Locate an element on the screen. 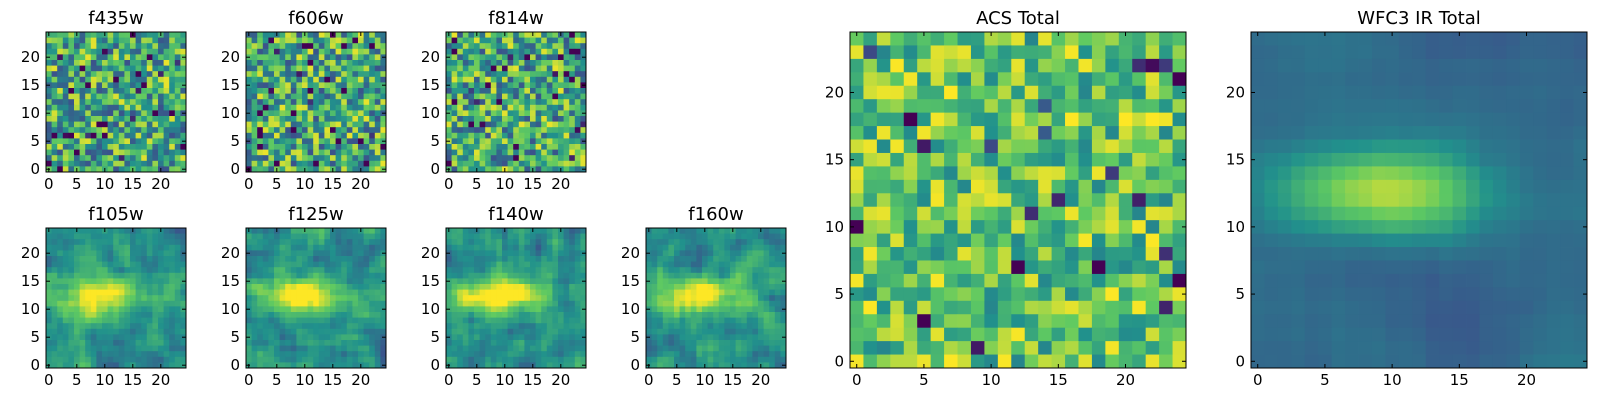  x-tick-label: 20 is located at coordinates (560, 380).